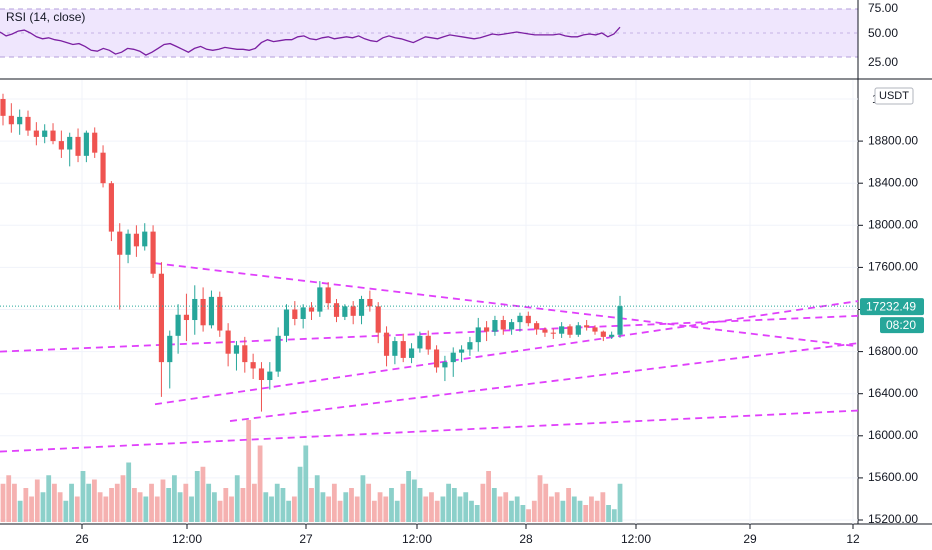 This screenshot has height=550, width=932. What do you see at coordinates (893, 435) in the screenshot?
I see `price-tick-label: 16000.00` at bounding box center [893, 435].